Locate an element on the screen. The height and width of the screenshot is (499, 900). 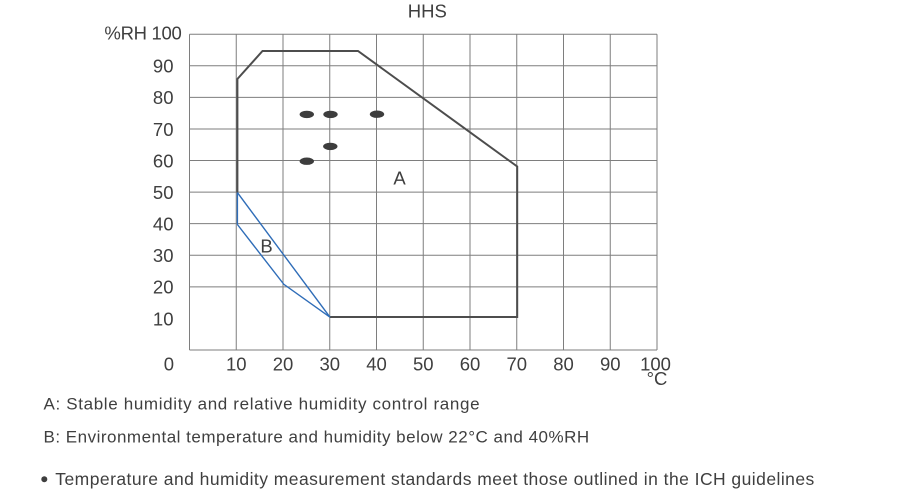
svg-text: °C is located at coordinates (657, 378).